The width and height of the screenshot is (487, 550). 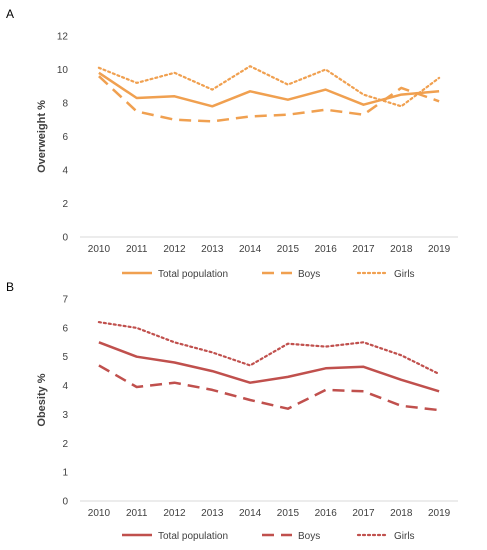 I want to click on y-axis-title: Overweight %, so click(x=42, y=136).